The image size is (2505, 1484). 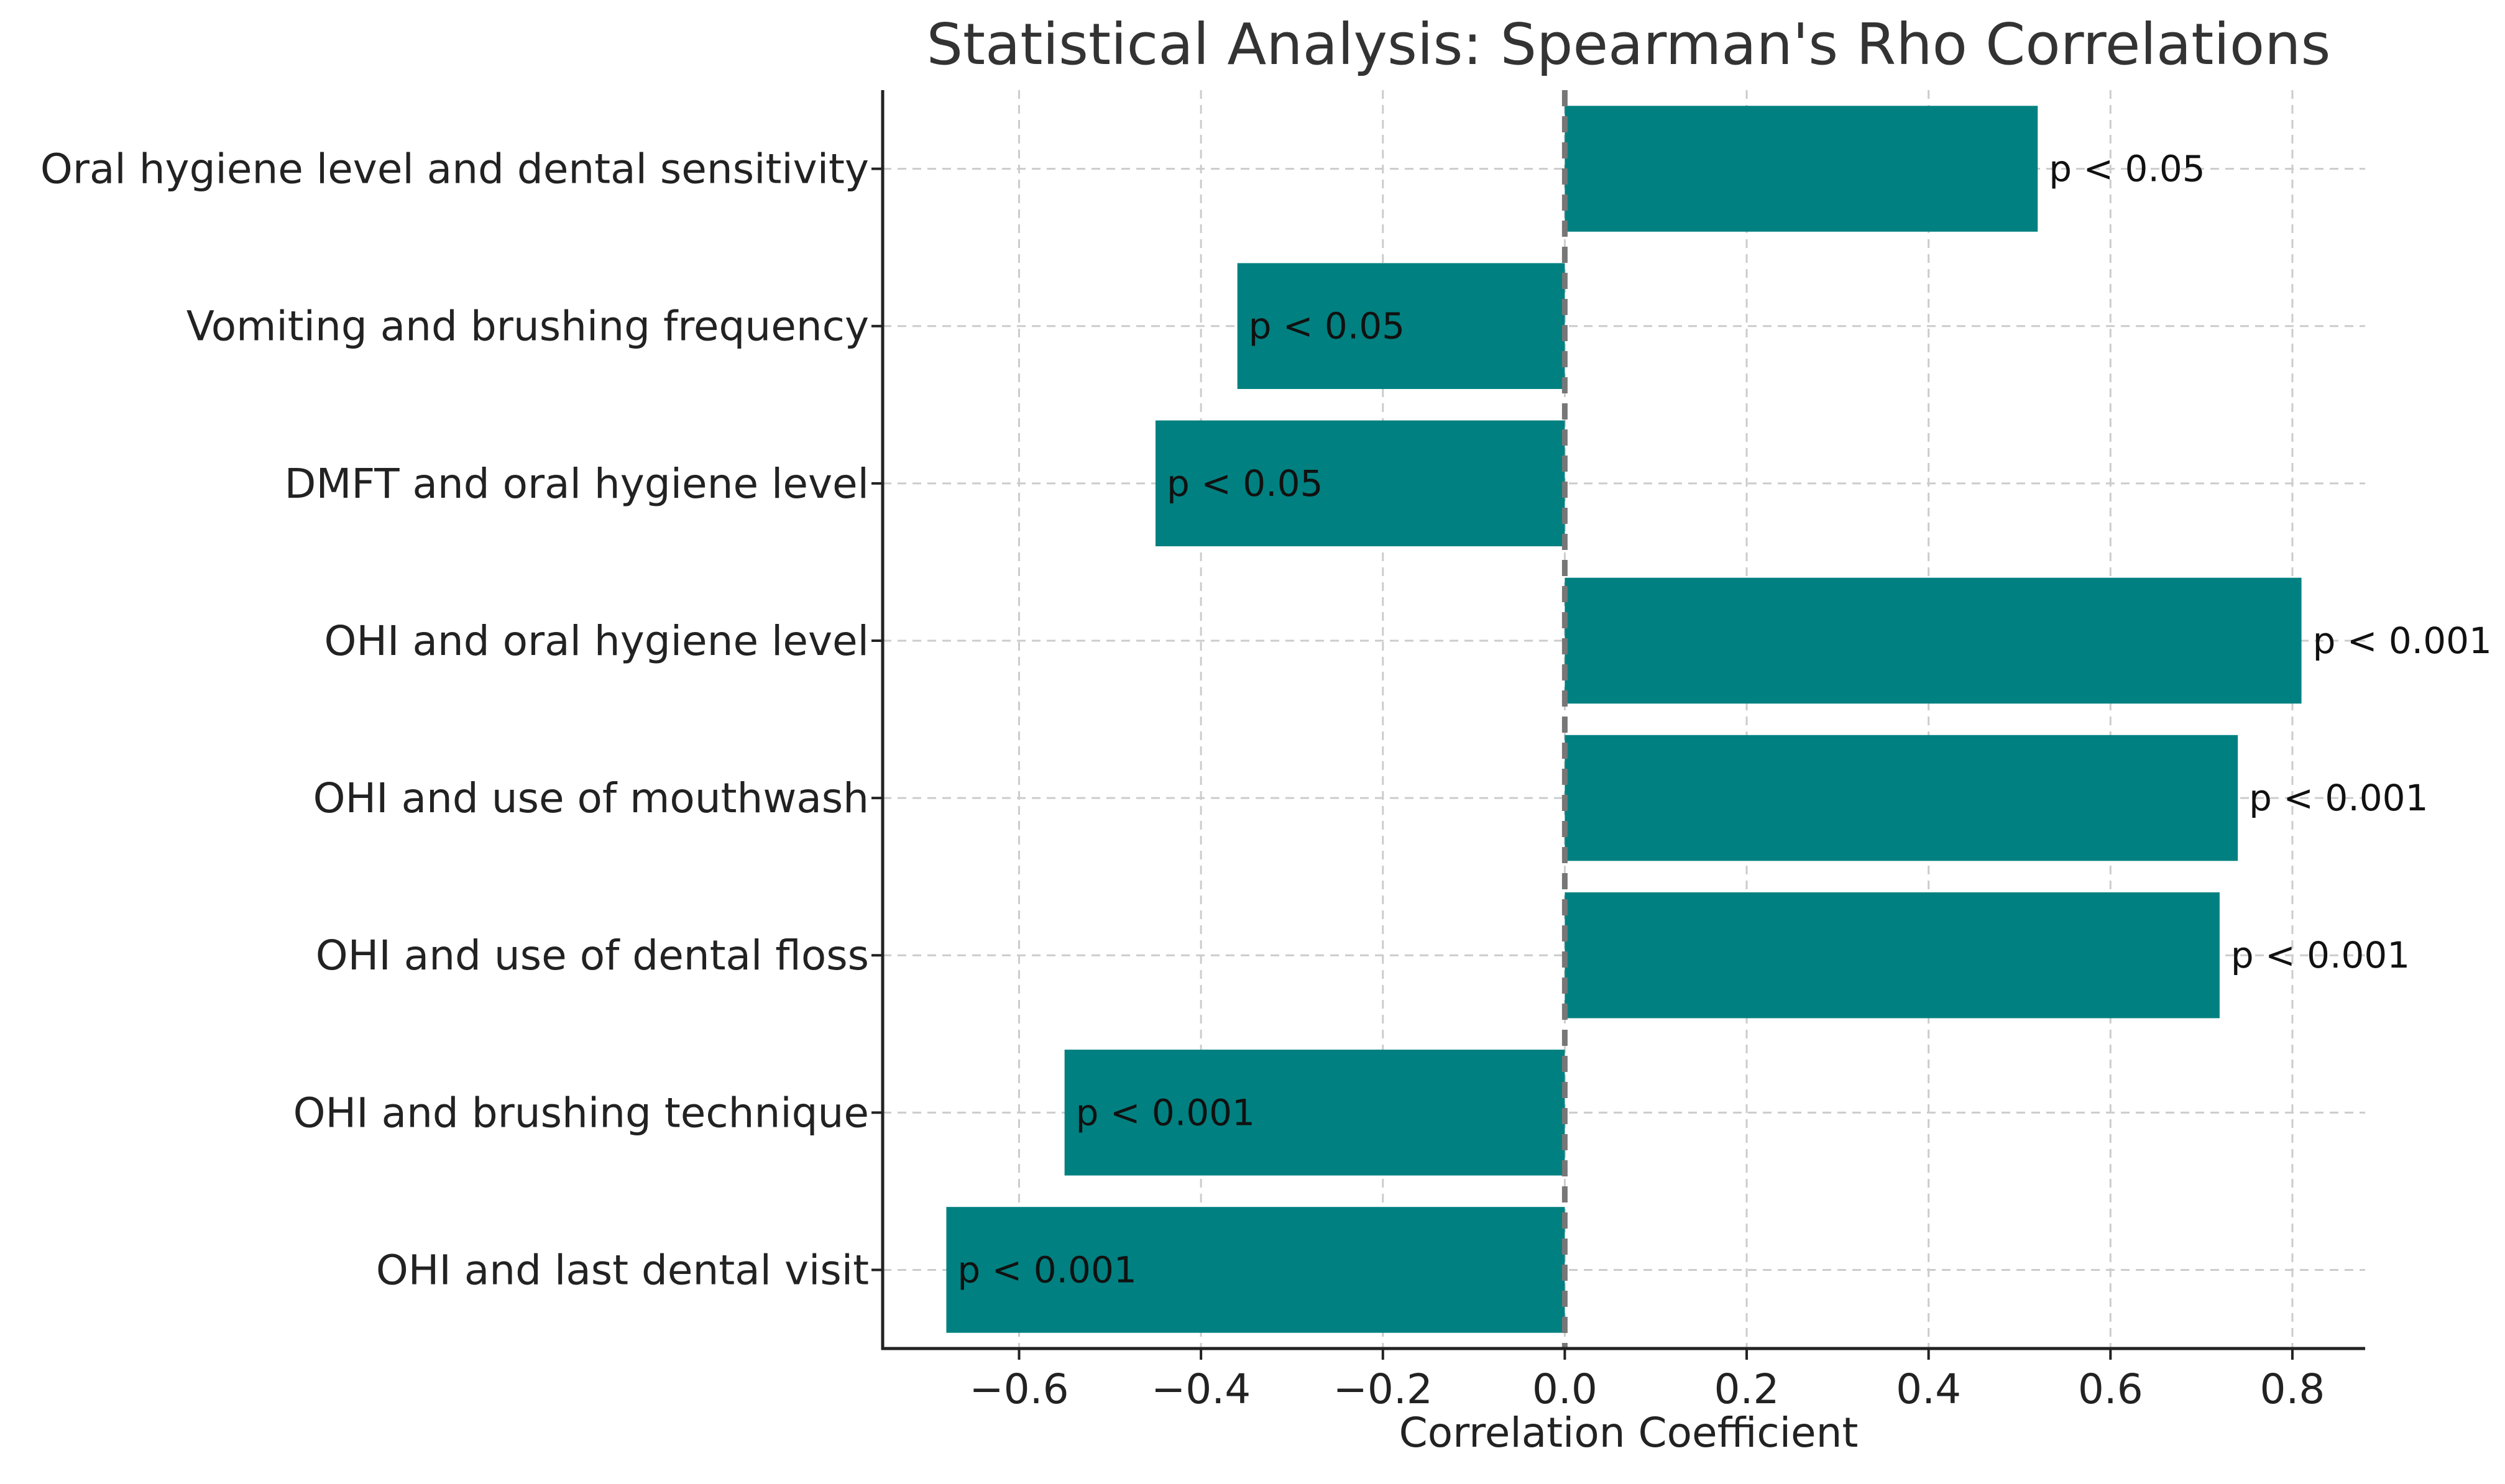 I want to click on x-tick-label: −0.2, so click(x=1383, y=1389).